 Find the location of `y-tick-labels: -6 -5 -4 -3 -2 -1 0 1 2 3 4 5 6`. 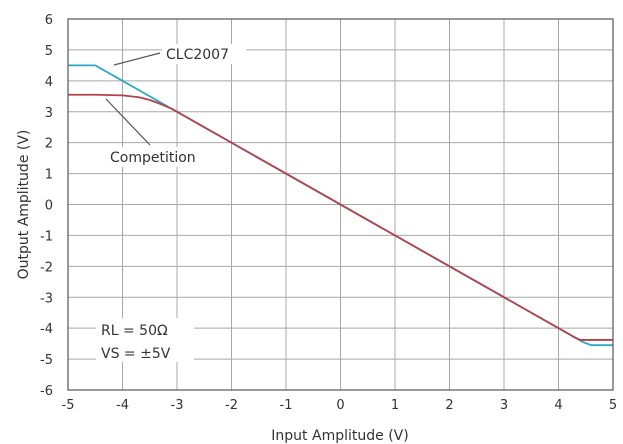

y-tick-labels: -6 -5 -4 -3 -2 -1 0 1 2 3 4 5 6 is located at coordinates (46, 206).